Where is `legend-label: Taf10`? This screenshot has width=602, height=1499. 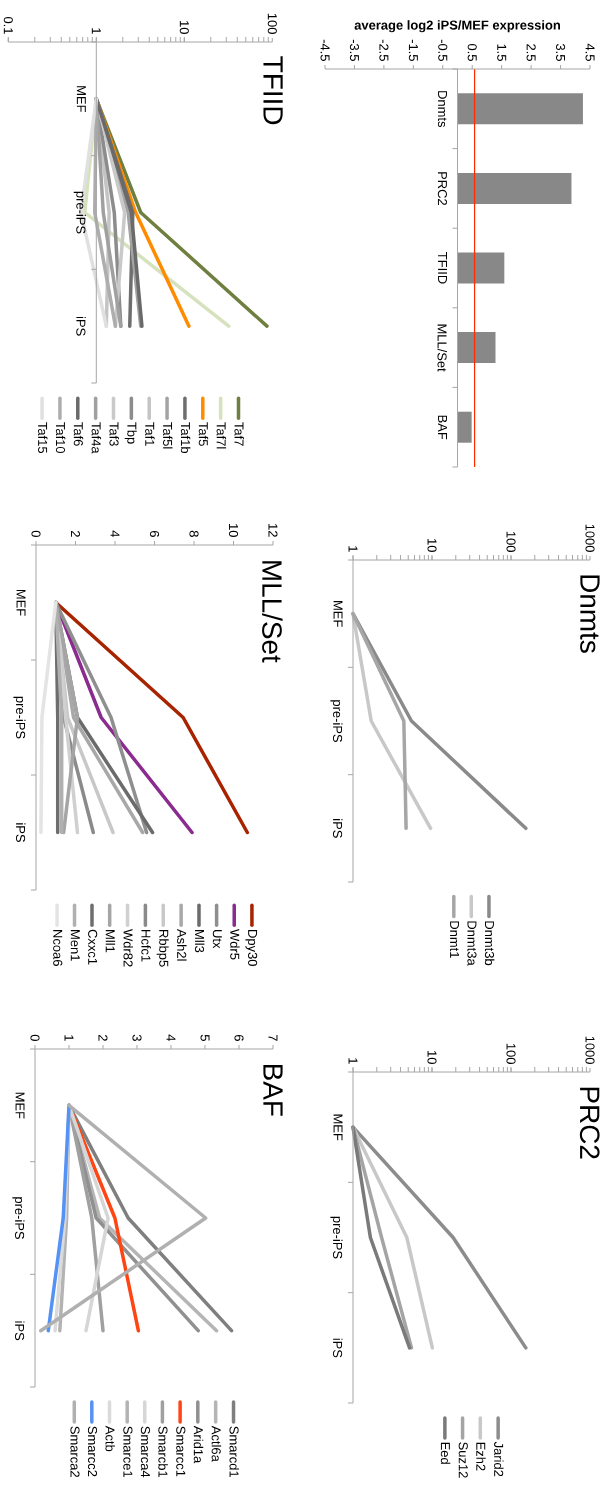 legend-label: Taf10 is located at coordinates (60, 438).